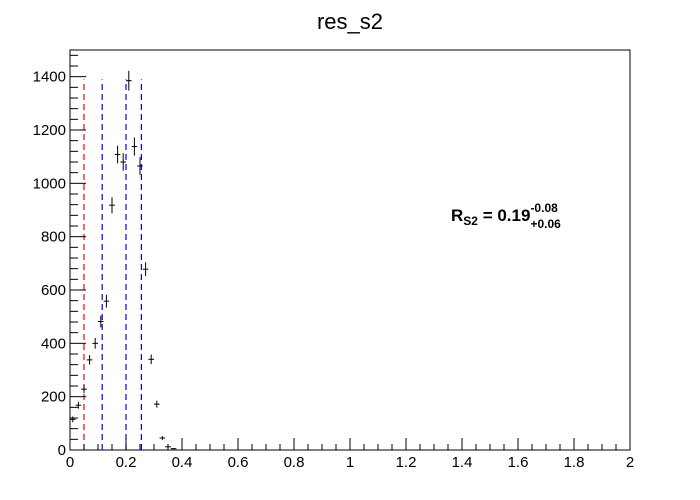 The image size is (700, 500). Describe the element at coordinates (126, 462) in the screenshot. I see `x-tick-label: 0.2` at that location.